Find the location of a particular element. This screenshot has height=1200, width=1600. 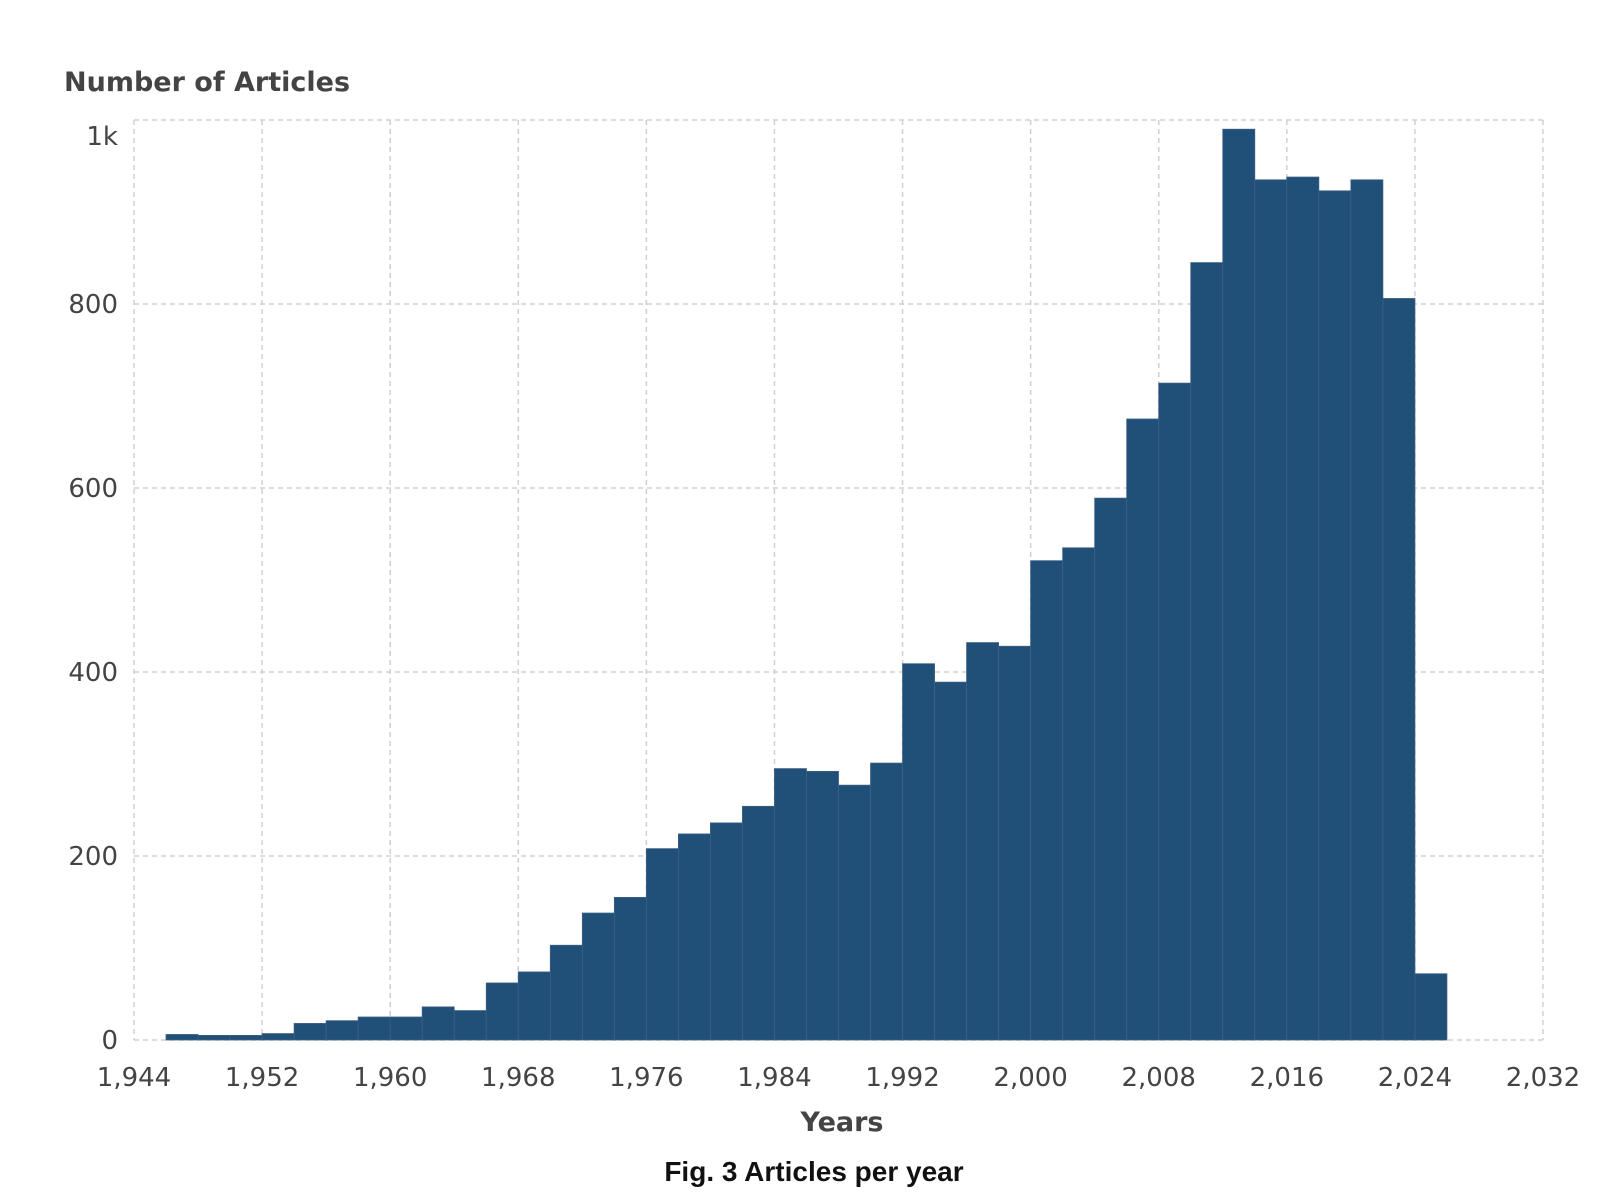

x-tick-label: 1,968 is located at coordinates (518, 1078).